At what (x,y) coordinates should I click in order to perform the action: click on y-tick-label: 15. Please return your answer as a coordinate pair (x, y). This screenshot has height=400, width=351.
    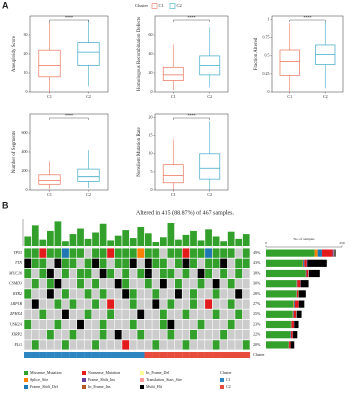
    Looking at the image, I should click on (151, 135).